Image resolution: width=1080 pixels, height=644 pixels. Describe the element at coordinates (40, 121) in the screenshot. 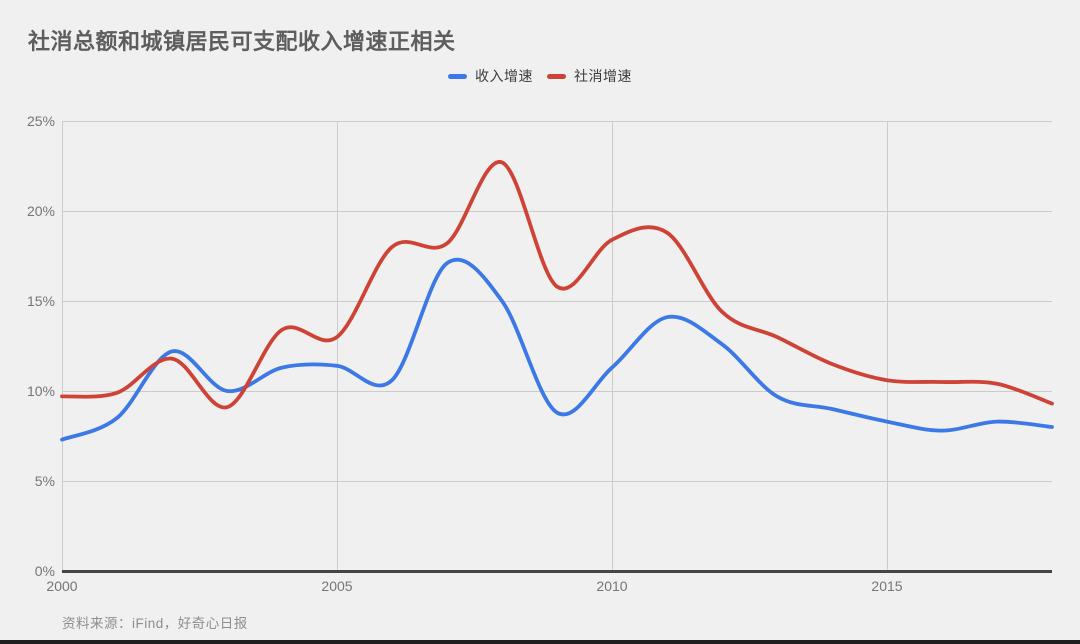

I see `y-tick-label-25: 25%` at that location.